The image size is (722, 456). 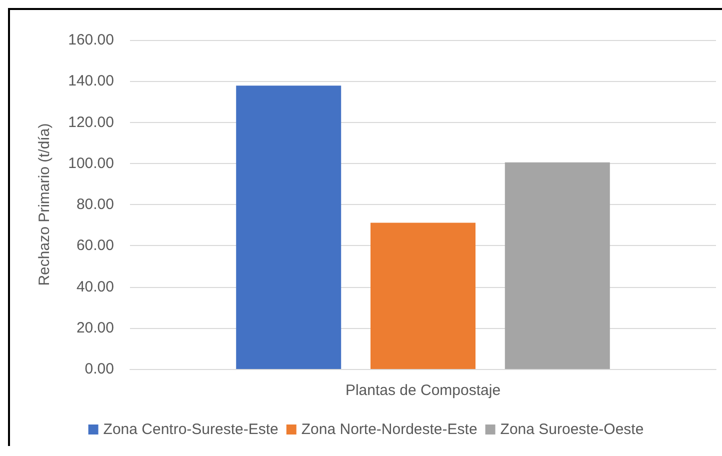 I want to click on y-tick-label: 80.00, so click(x=95, y=204).